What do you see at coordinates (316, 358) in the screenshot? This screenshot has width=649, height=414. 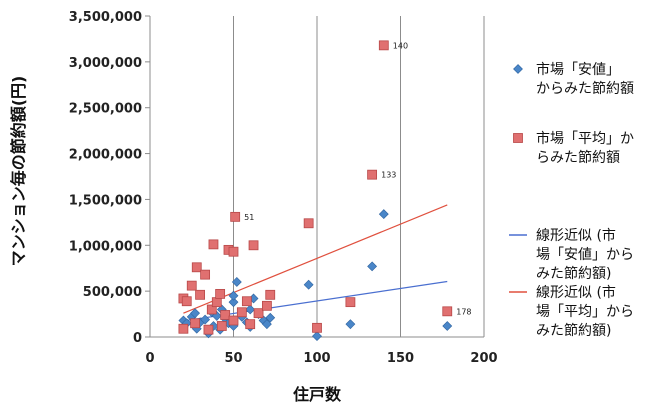 I see `x-tick-label: 100` at bounding box center [316, 358].